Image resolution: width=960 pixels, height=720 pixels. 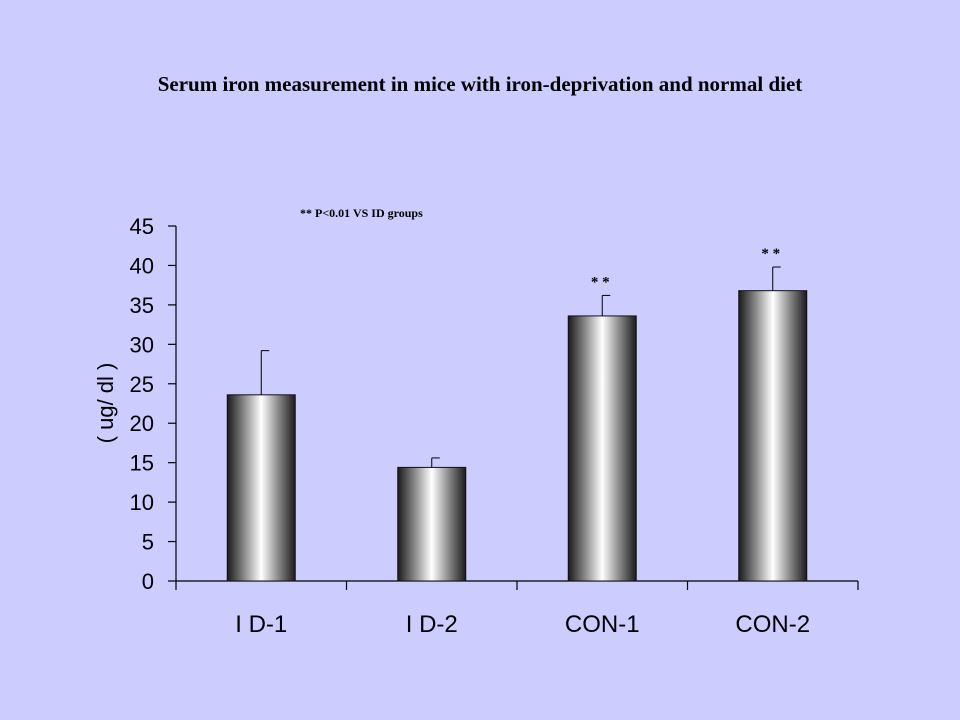 I want to click on y-tick-label: 15, so click(x=142, y=463).